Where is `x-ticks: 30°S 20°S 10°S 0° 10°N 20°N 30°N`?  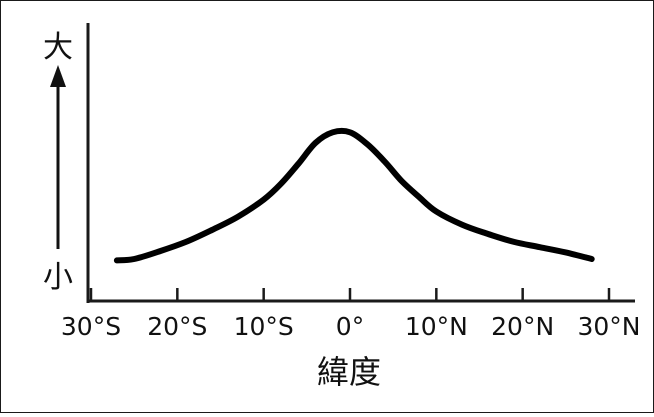 x-ticks: 30°S 20°S 10°S 0° 10°N 20°N 30°N is located at coordinates (351, 314).